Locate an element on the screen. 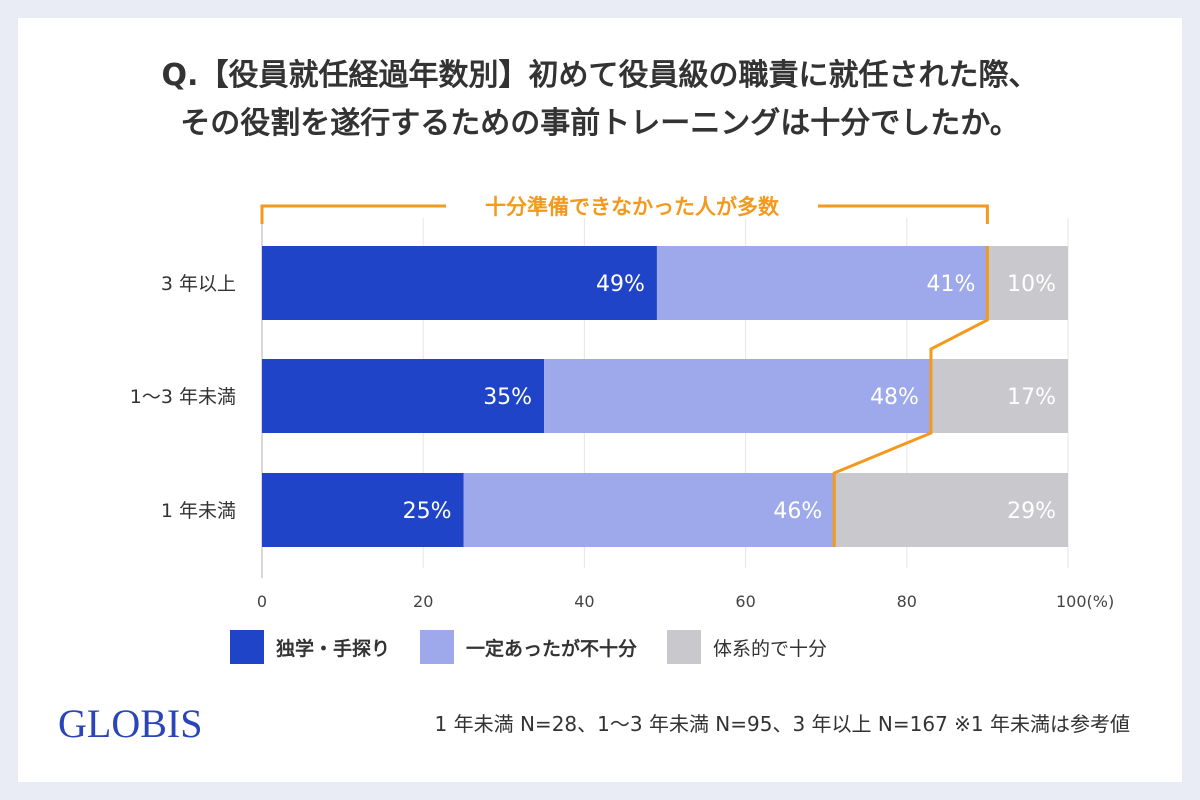 The width and height of the screenshot is (1200, 800). bar-value-label: 17% is located at coordinates (1031, 397).